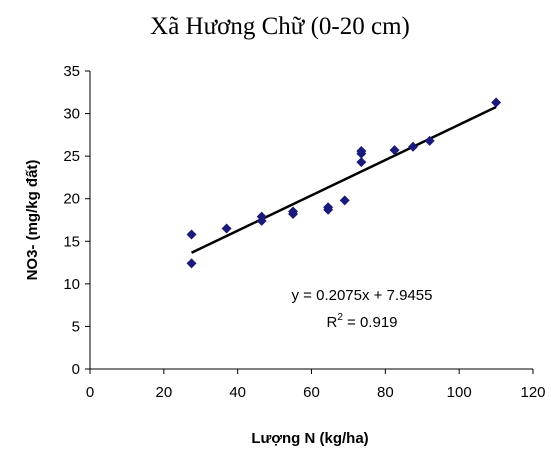 This screenshot has height=451, width=551. I want to click on y-axis-ticks: 0 5 10 15 20 25 30 35, so click(76, 220).